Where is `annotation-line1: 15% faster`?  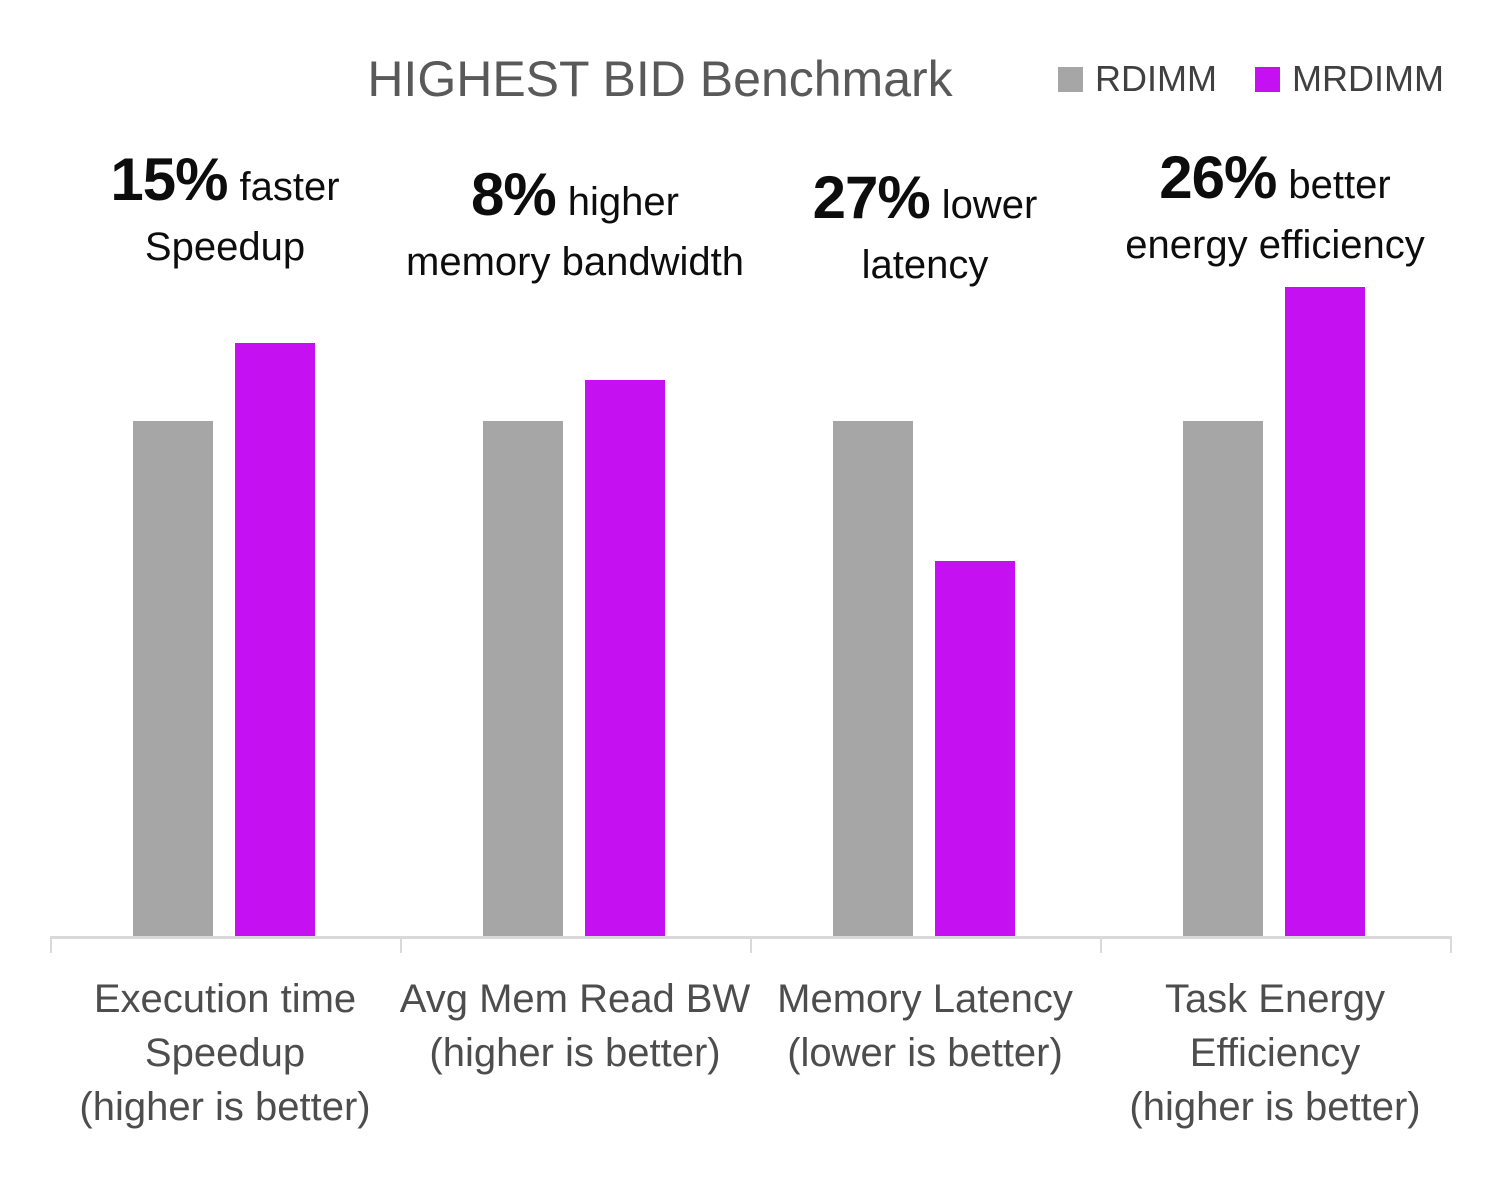 annotation-line1: 15% faster is located at coordinates (225, 180).